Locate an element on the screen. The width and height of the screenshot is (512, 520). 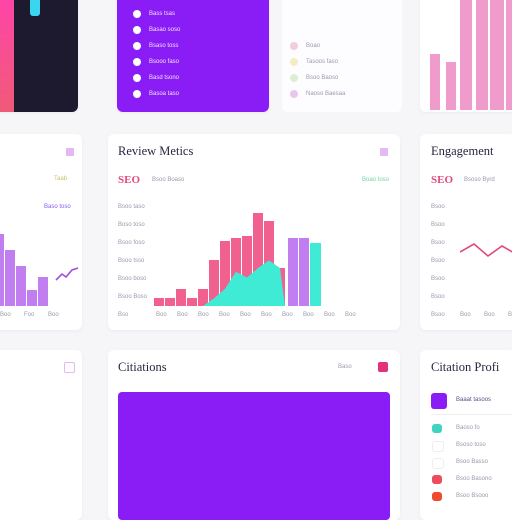
review-y-label: Bsoo tsso is located at coordinates (131, 261).